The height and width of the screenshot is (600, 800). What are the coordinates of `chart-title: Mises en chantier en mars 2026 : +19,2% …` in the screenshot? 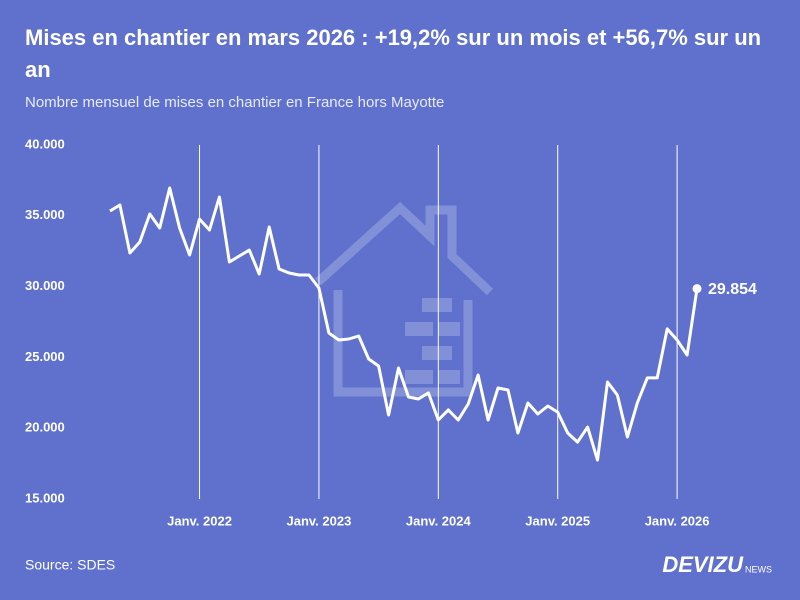 It's located at (393, 53).